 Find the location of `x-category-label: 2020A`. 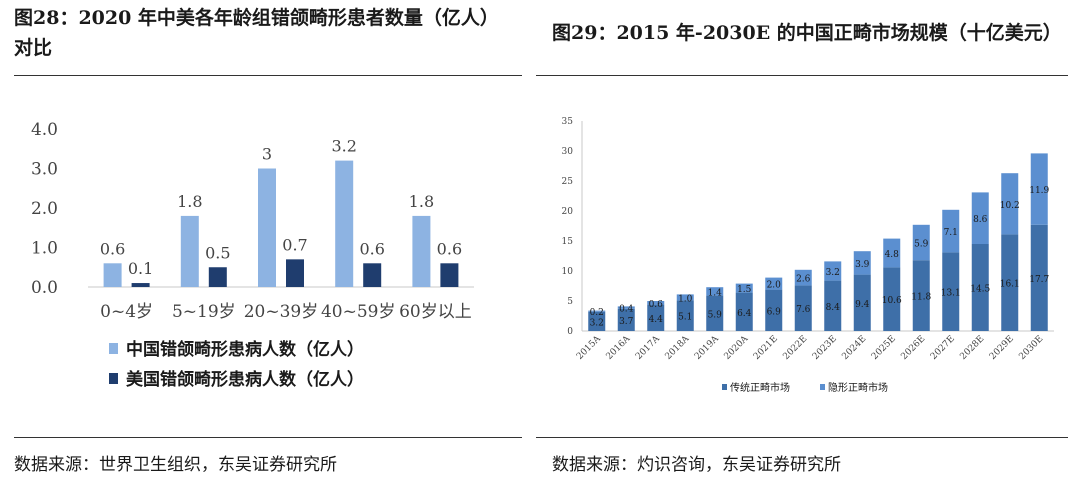

x-category-label: 2020A is located at coordinates (737, 348).